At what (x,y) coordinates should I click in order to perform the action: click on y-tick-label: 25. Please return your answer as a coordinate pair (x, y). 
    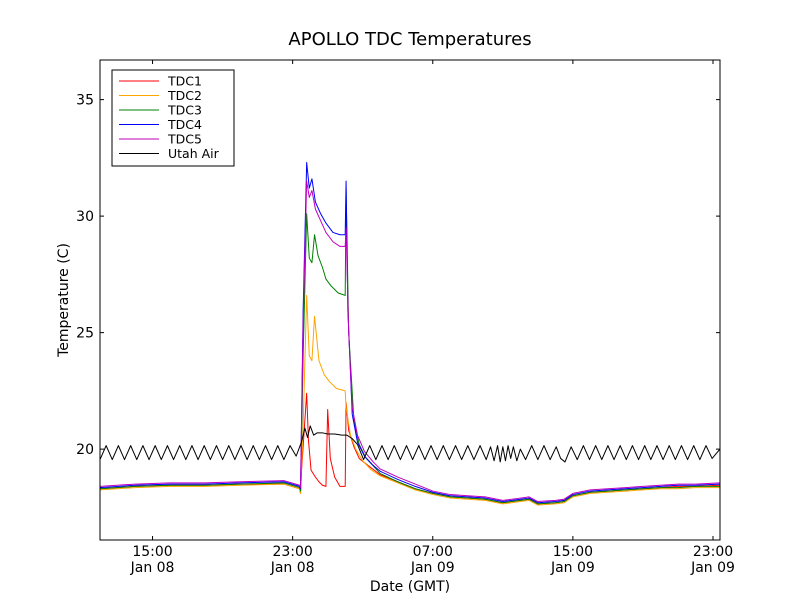
    Looking at the image, I should click on (85, 334).